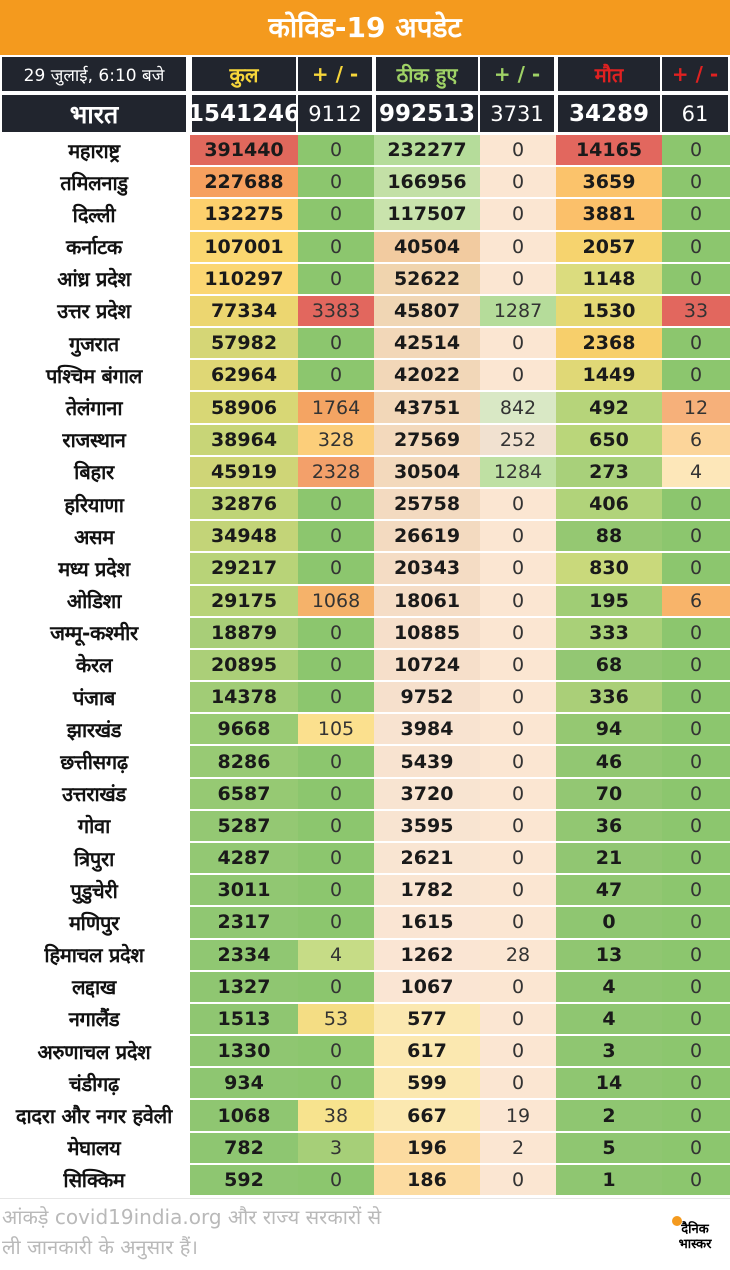 Image resolution: width=730 pixels, height=1270 pixels. Describe the element at coordinates (94, 113) in the screenshot. I see `national-name: भारत` at that location.